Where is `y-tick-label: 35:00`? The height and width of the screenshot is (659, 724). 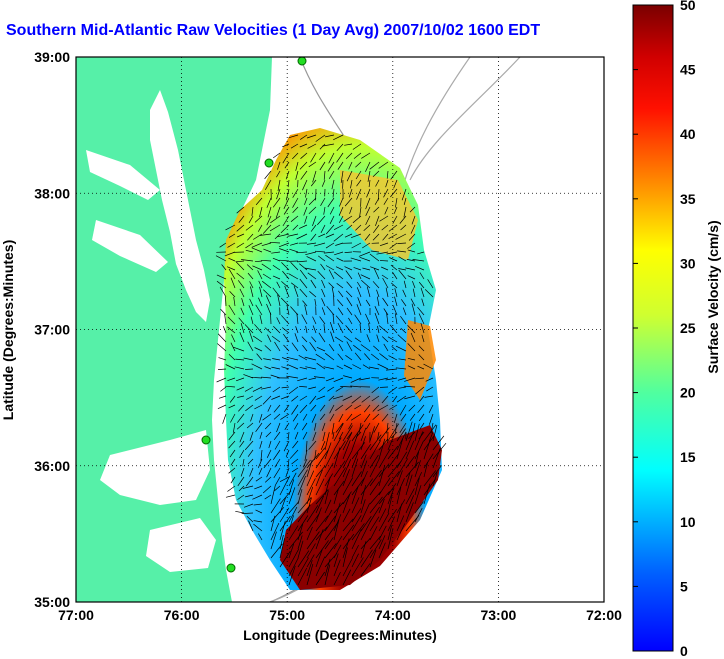
y-tick-label: 35:00 is located at coordinates (52, 602).